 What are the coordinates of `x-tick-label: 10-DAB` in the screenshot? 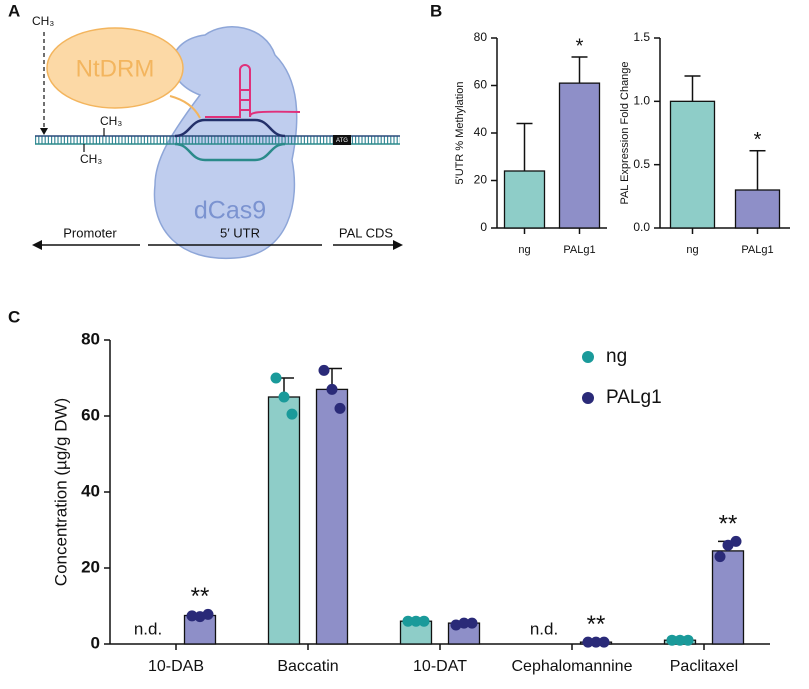 It's located at (176, 666).